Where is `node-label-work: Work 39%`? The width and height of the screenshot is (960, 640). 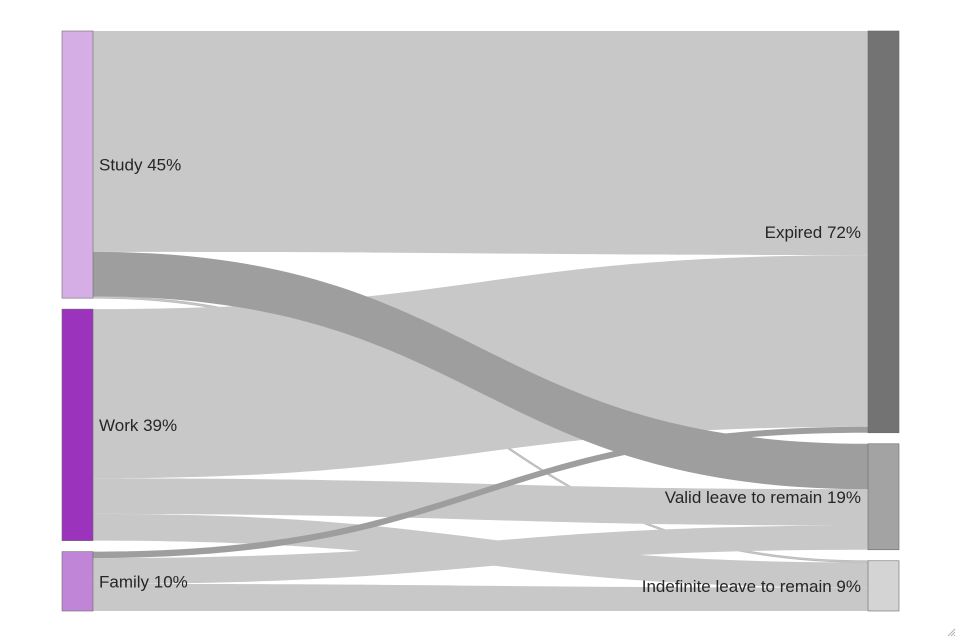 node-label-work: Work 39% is located at coordinates (138, 425).